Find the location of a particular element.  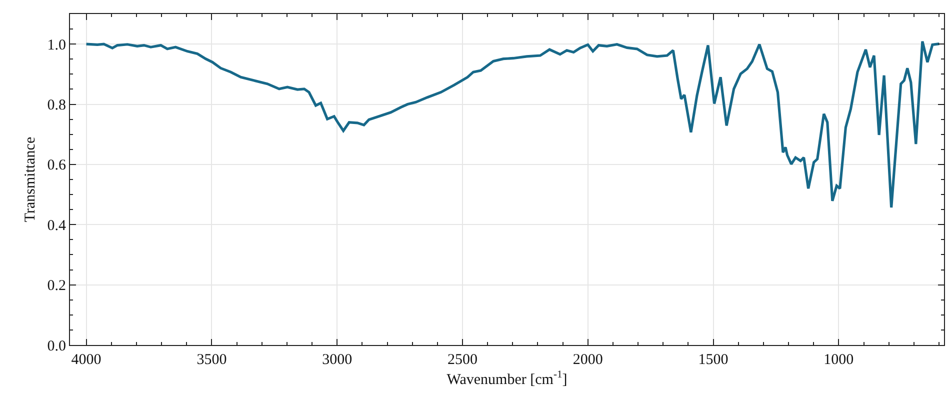

y-tick-label: 0.0 is located at coordinates (56, 346).